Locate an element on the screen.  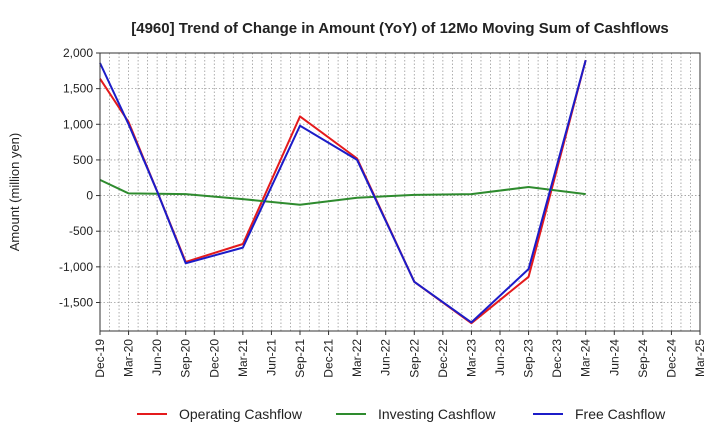
x-tick-label: Jun-22 is located at coordinates (386, 357).